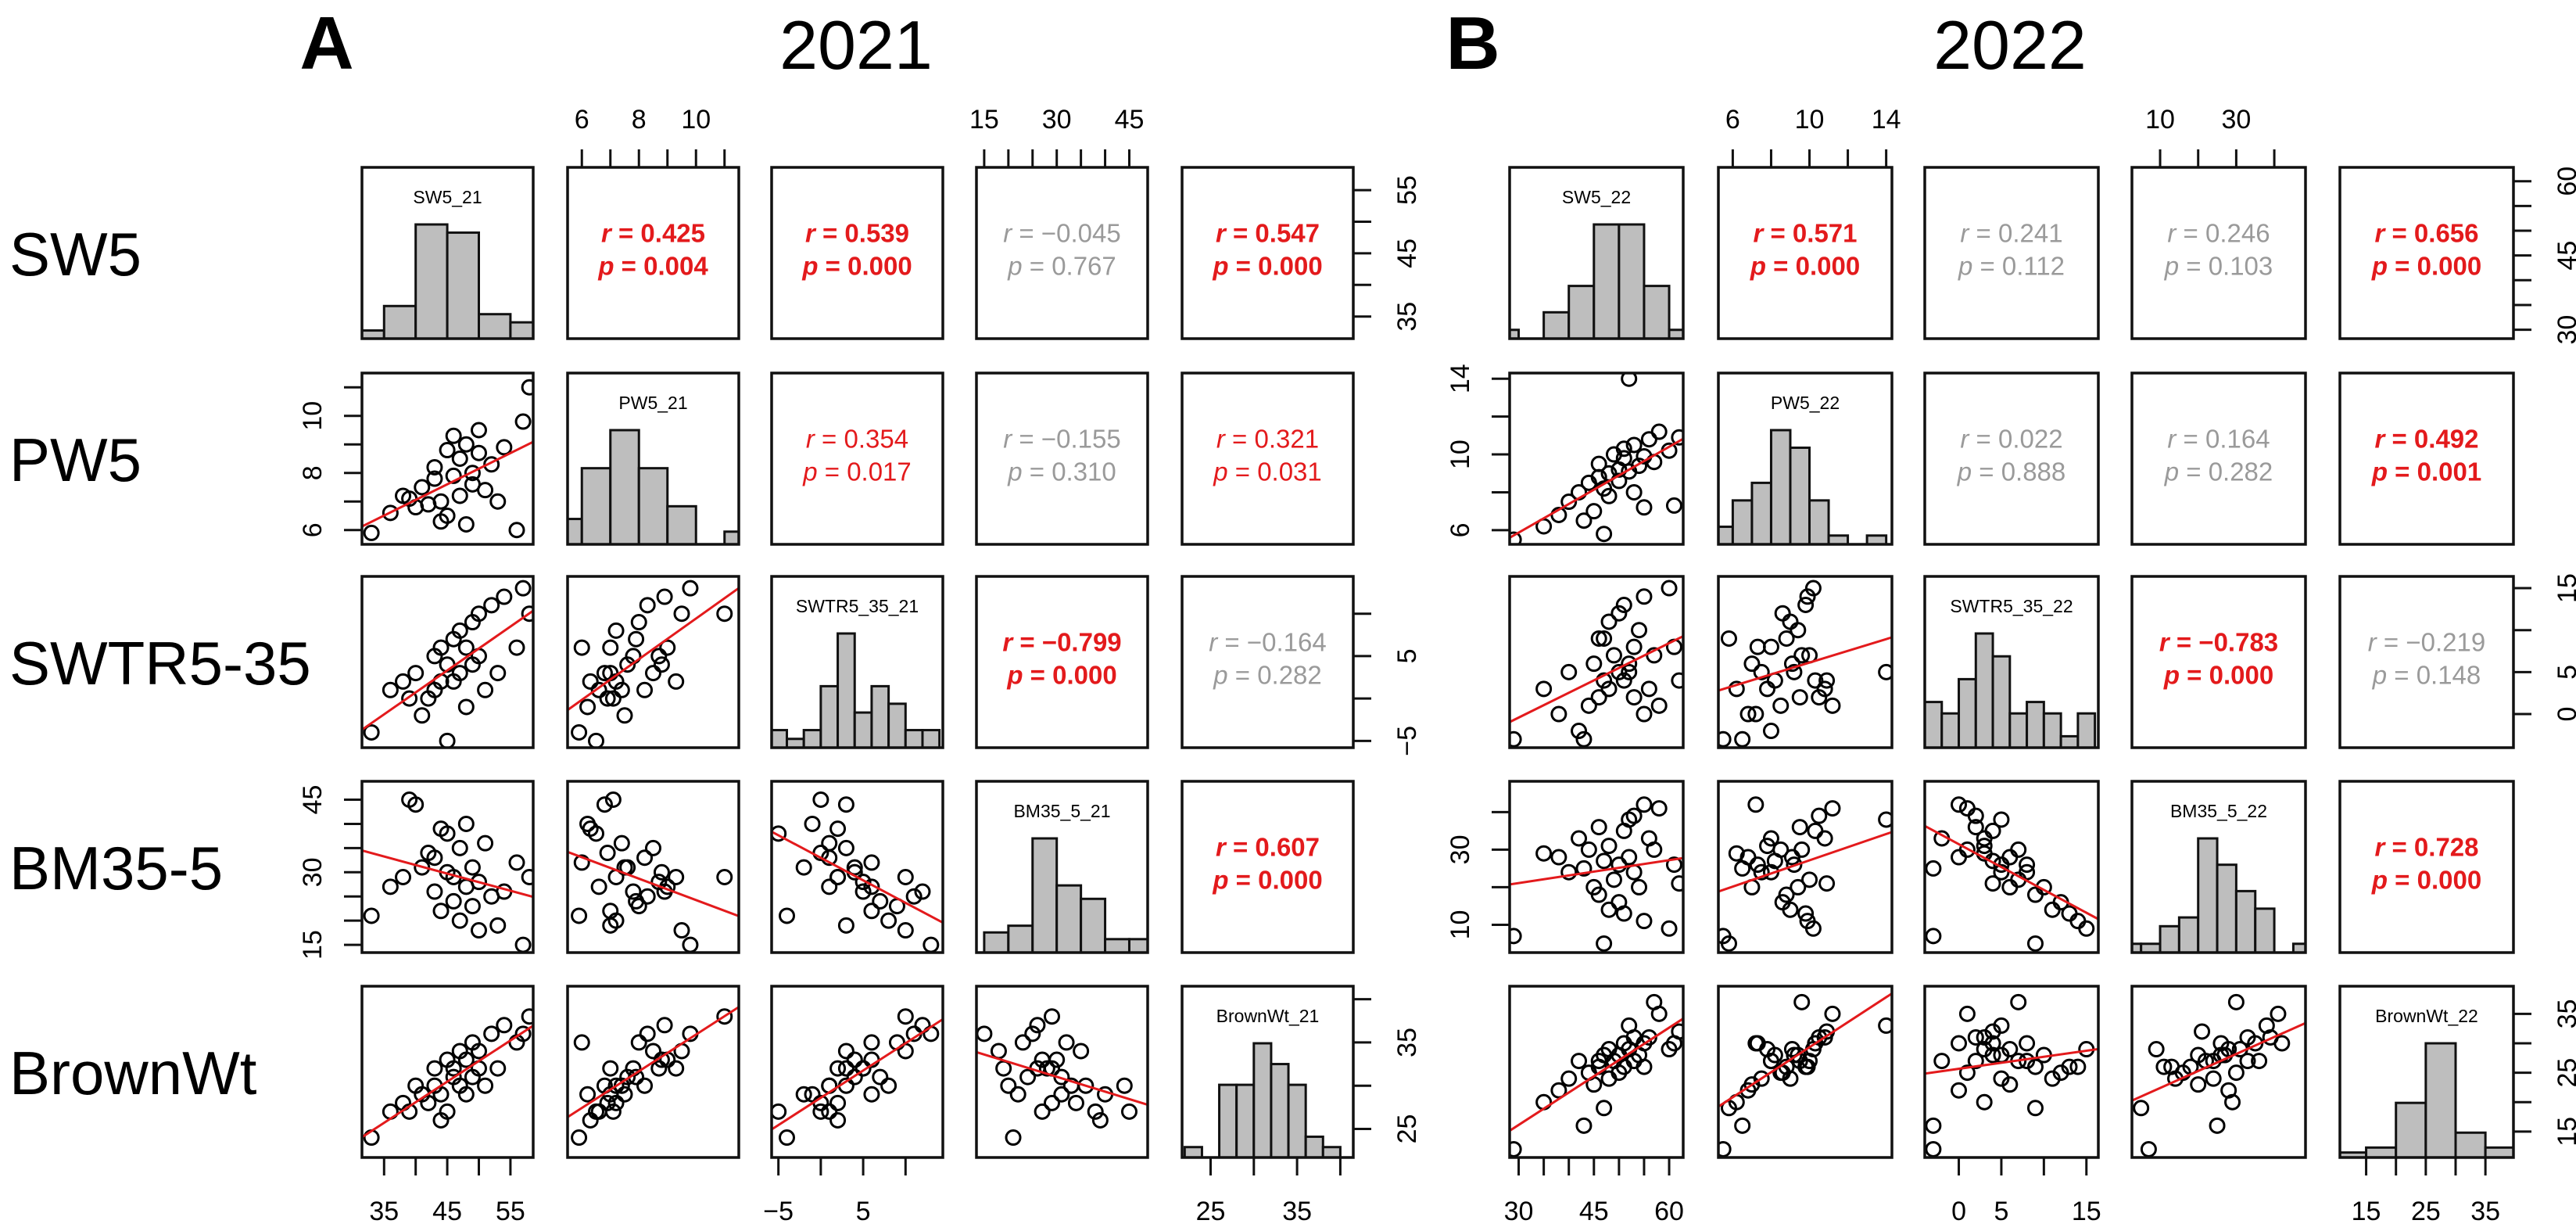  I want to click on bottom-axis: 25 35, so click(1269, 1191).